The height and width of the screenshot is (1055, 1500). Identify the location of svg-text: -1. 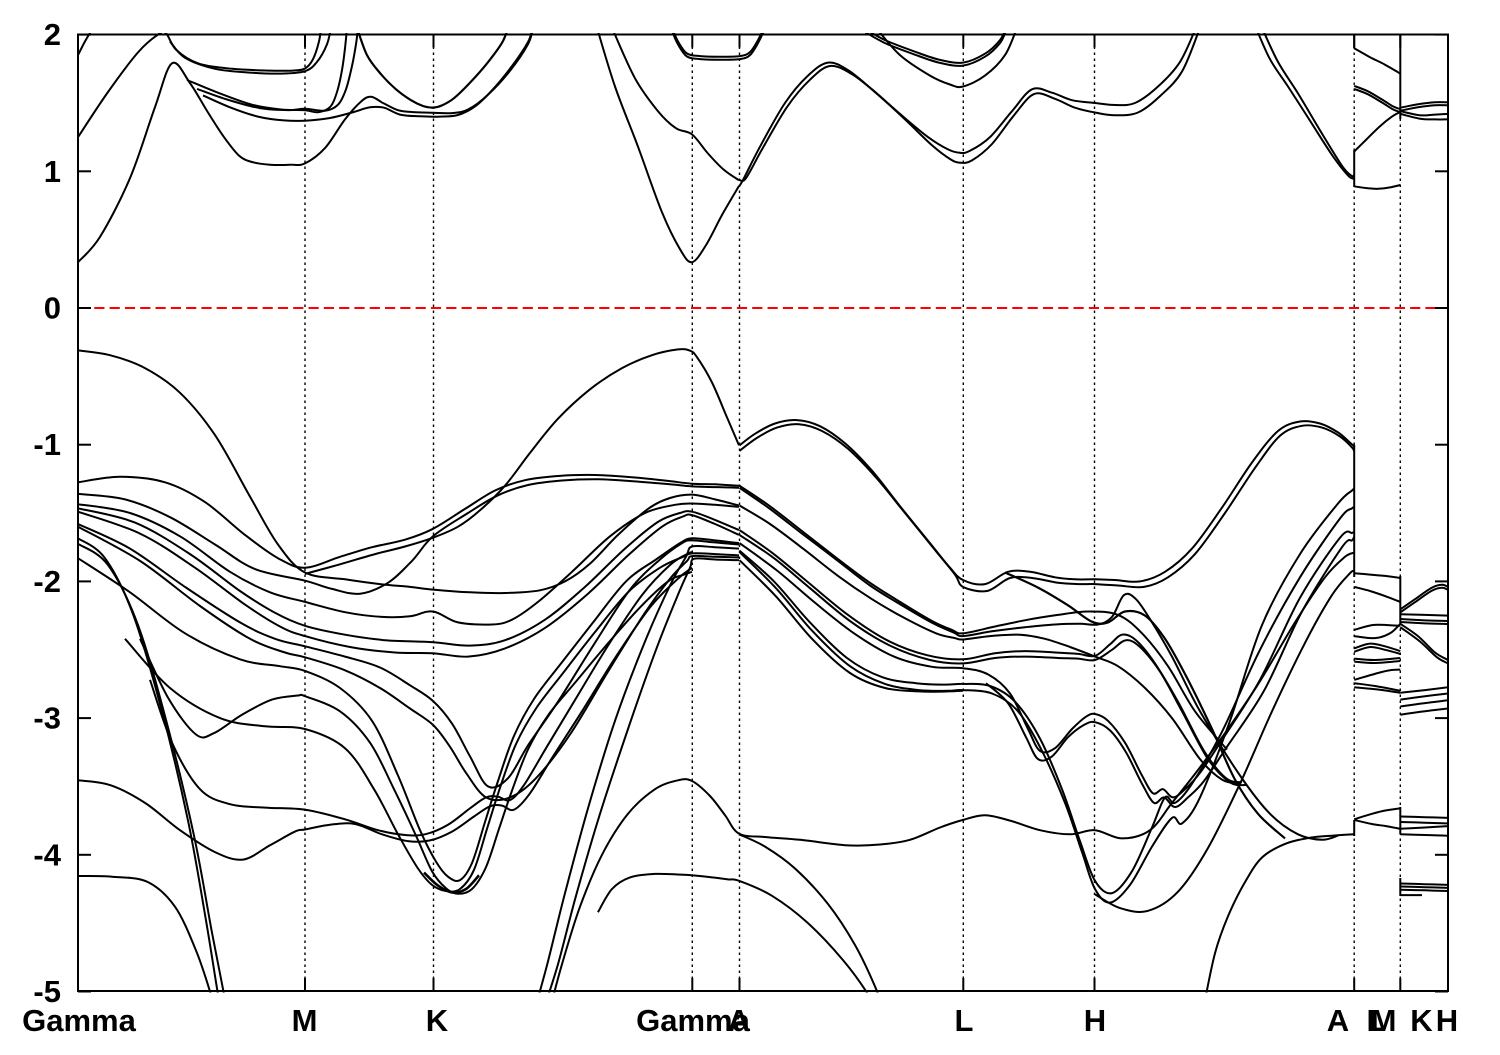
(47, 444).